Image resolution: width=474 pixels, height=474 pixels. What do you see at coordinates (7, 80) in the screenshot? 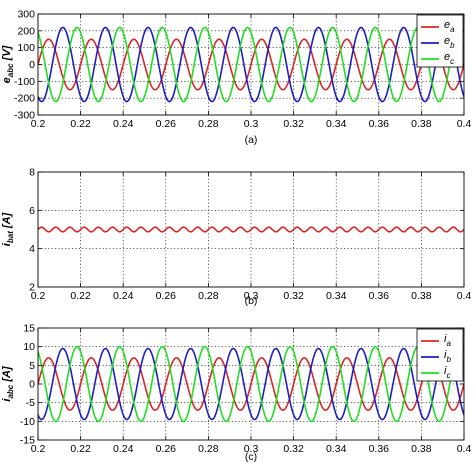
I see `y-axis-label-main: e` at bounding box center [7, 80].